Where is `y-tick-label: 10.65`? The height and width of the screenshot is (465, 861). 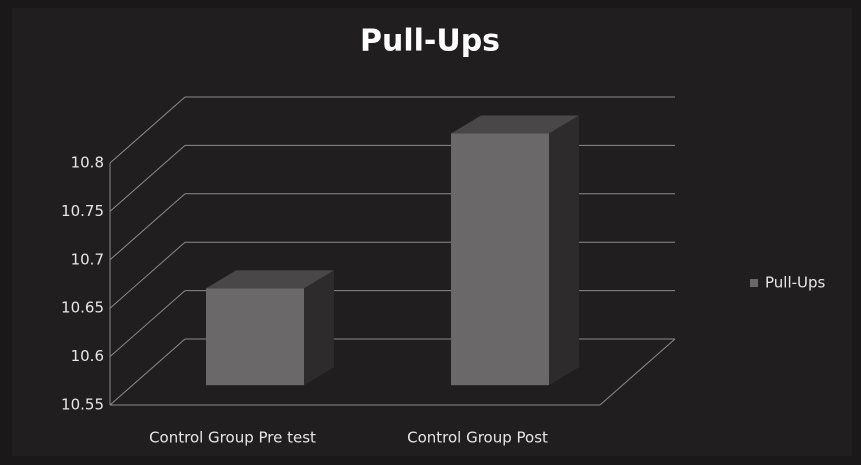
y-tick-label: 10.65 is located at coordinates (82, 308).